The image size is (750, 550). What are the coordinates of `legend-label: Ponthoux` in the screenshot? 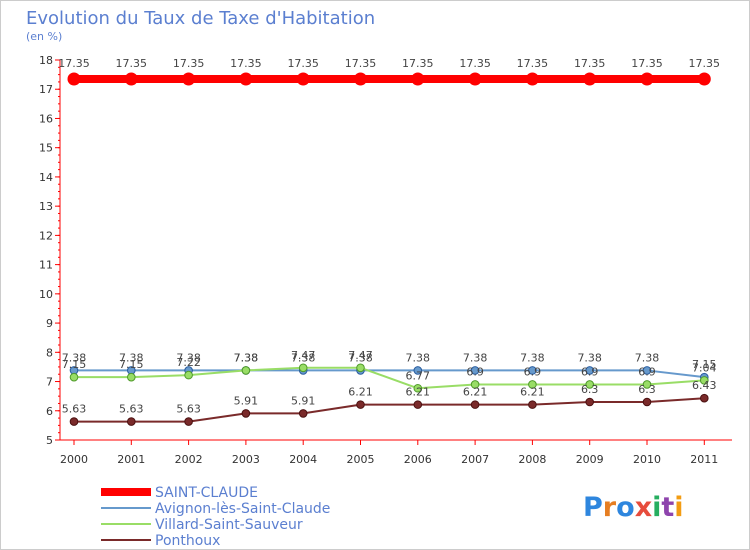 It's located at (187, 541).